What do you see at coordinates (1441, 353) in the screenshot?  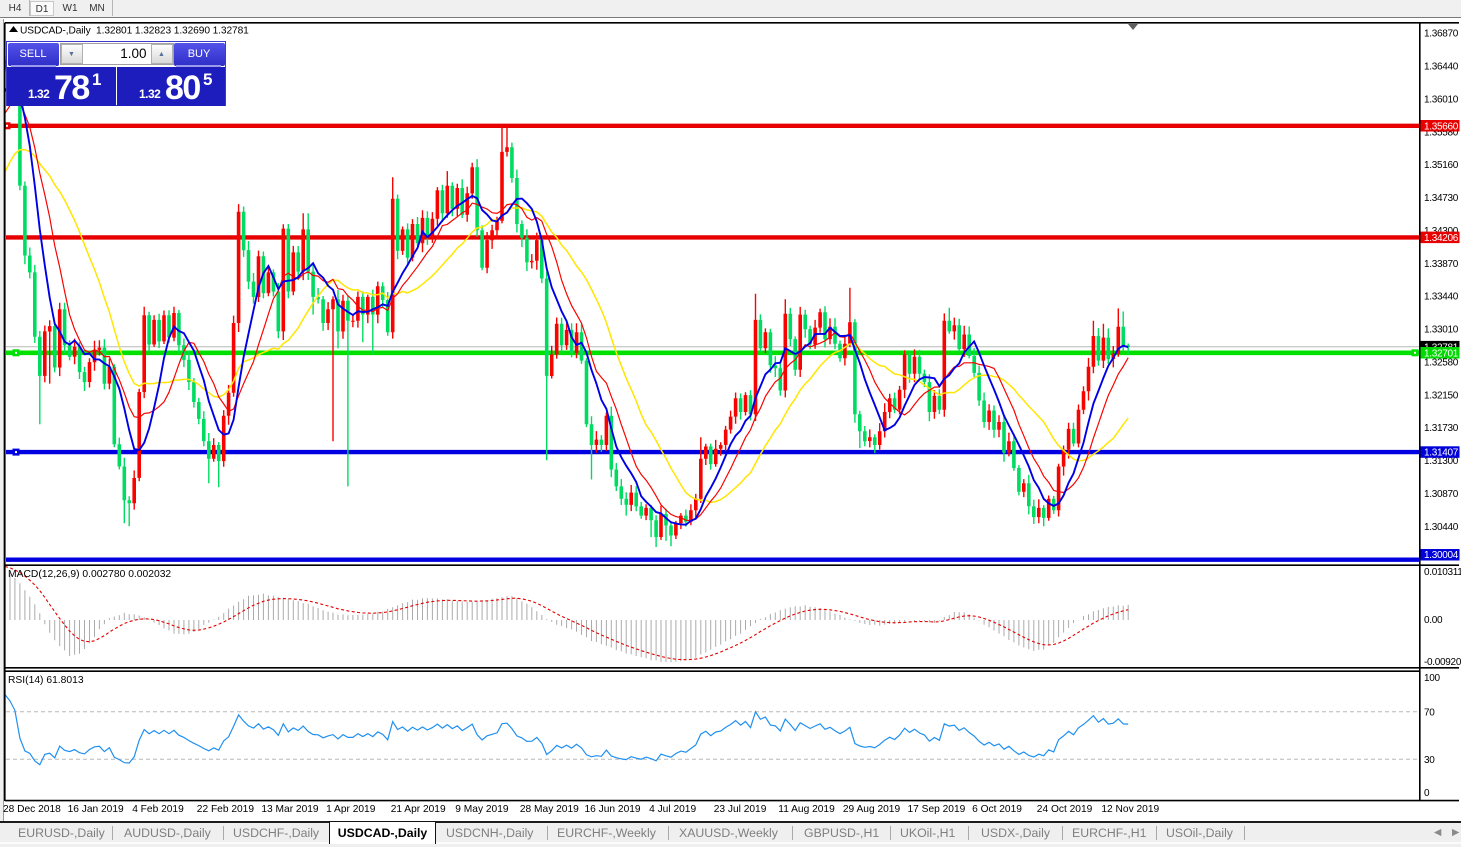 I see `svg-text: 1.32701` at bounding box center [1441, 353].